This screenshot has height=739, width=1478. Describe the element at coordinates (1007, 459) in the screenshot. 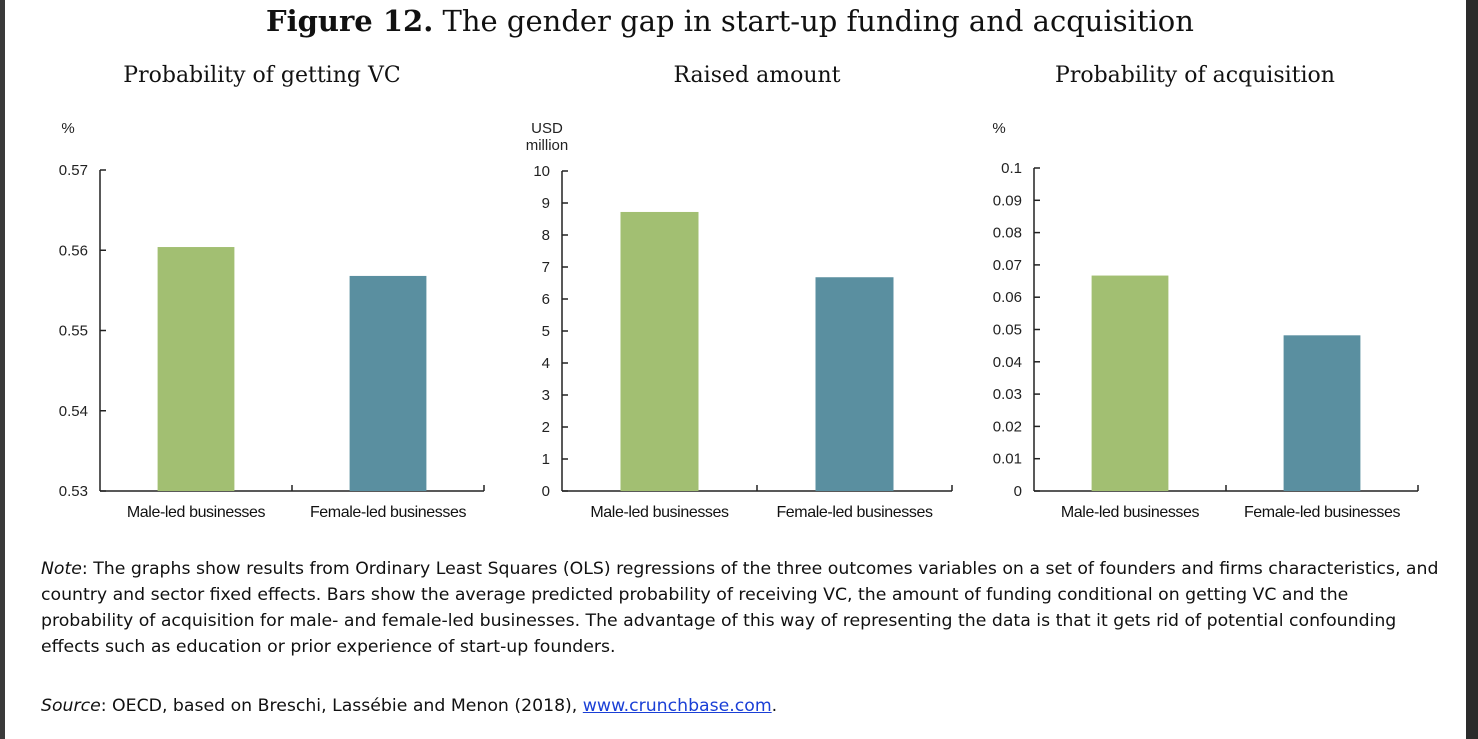

I see `y-tick-label: 0.01` at that location.